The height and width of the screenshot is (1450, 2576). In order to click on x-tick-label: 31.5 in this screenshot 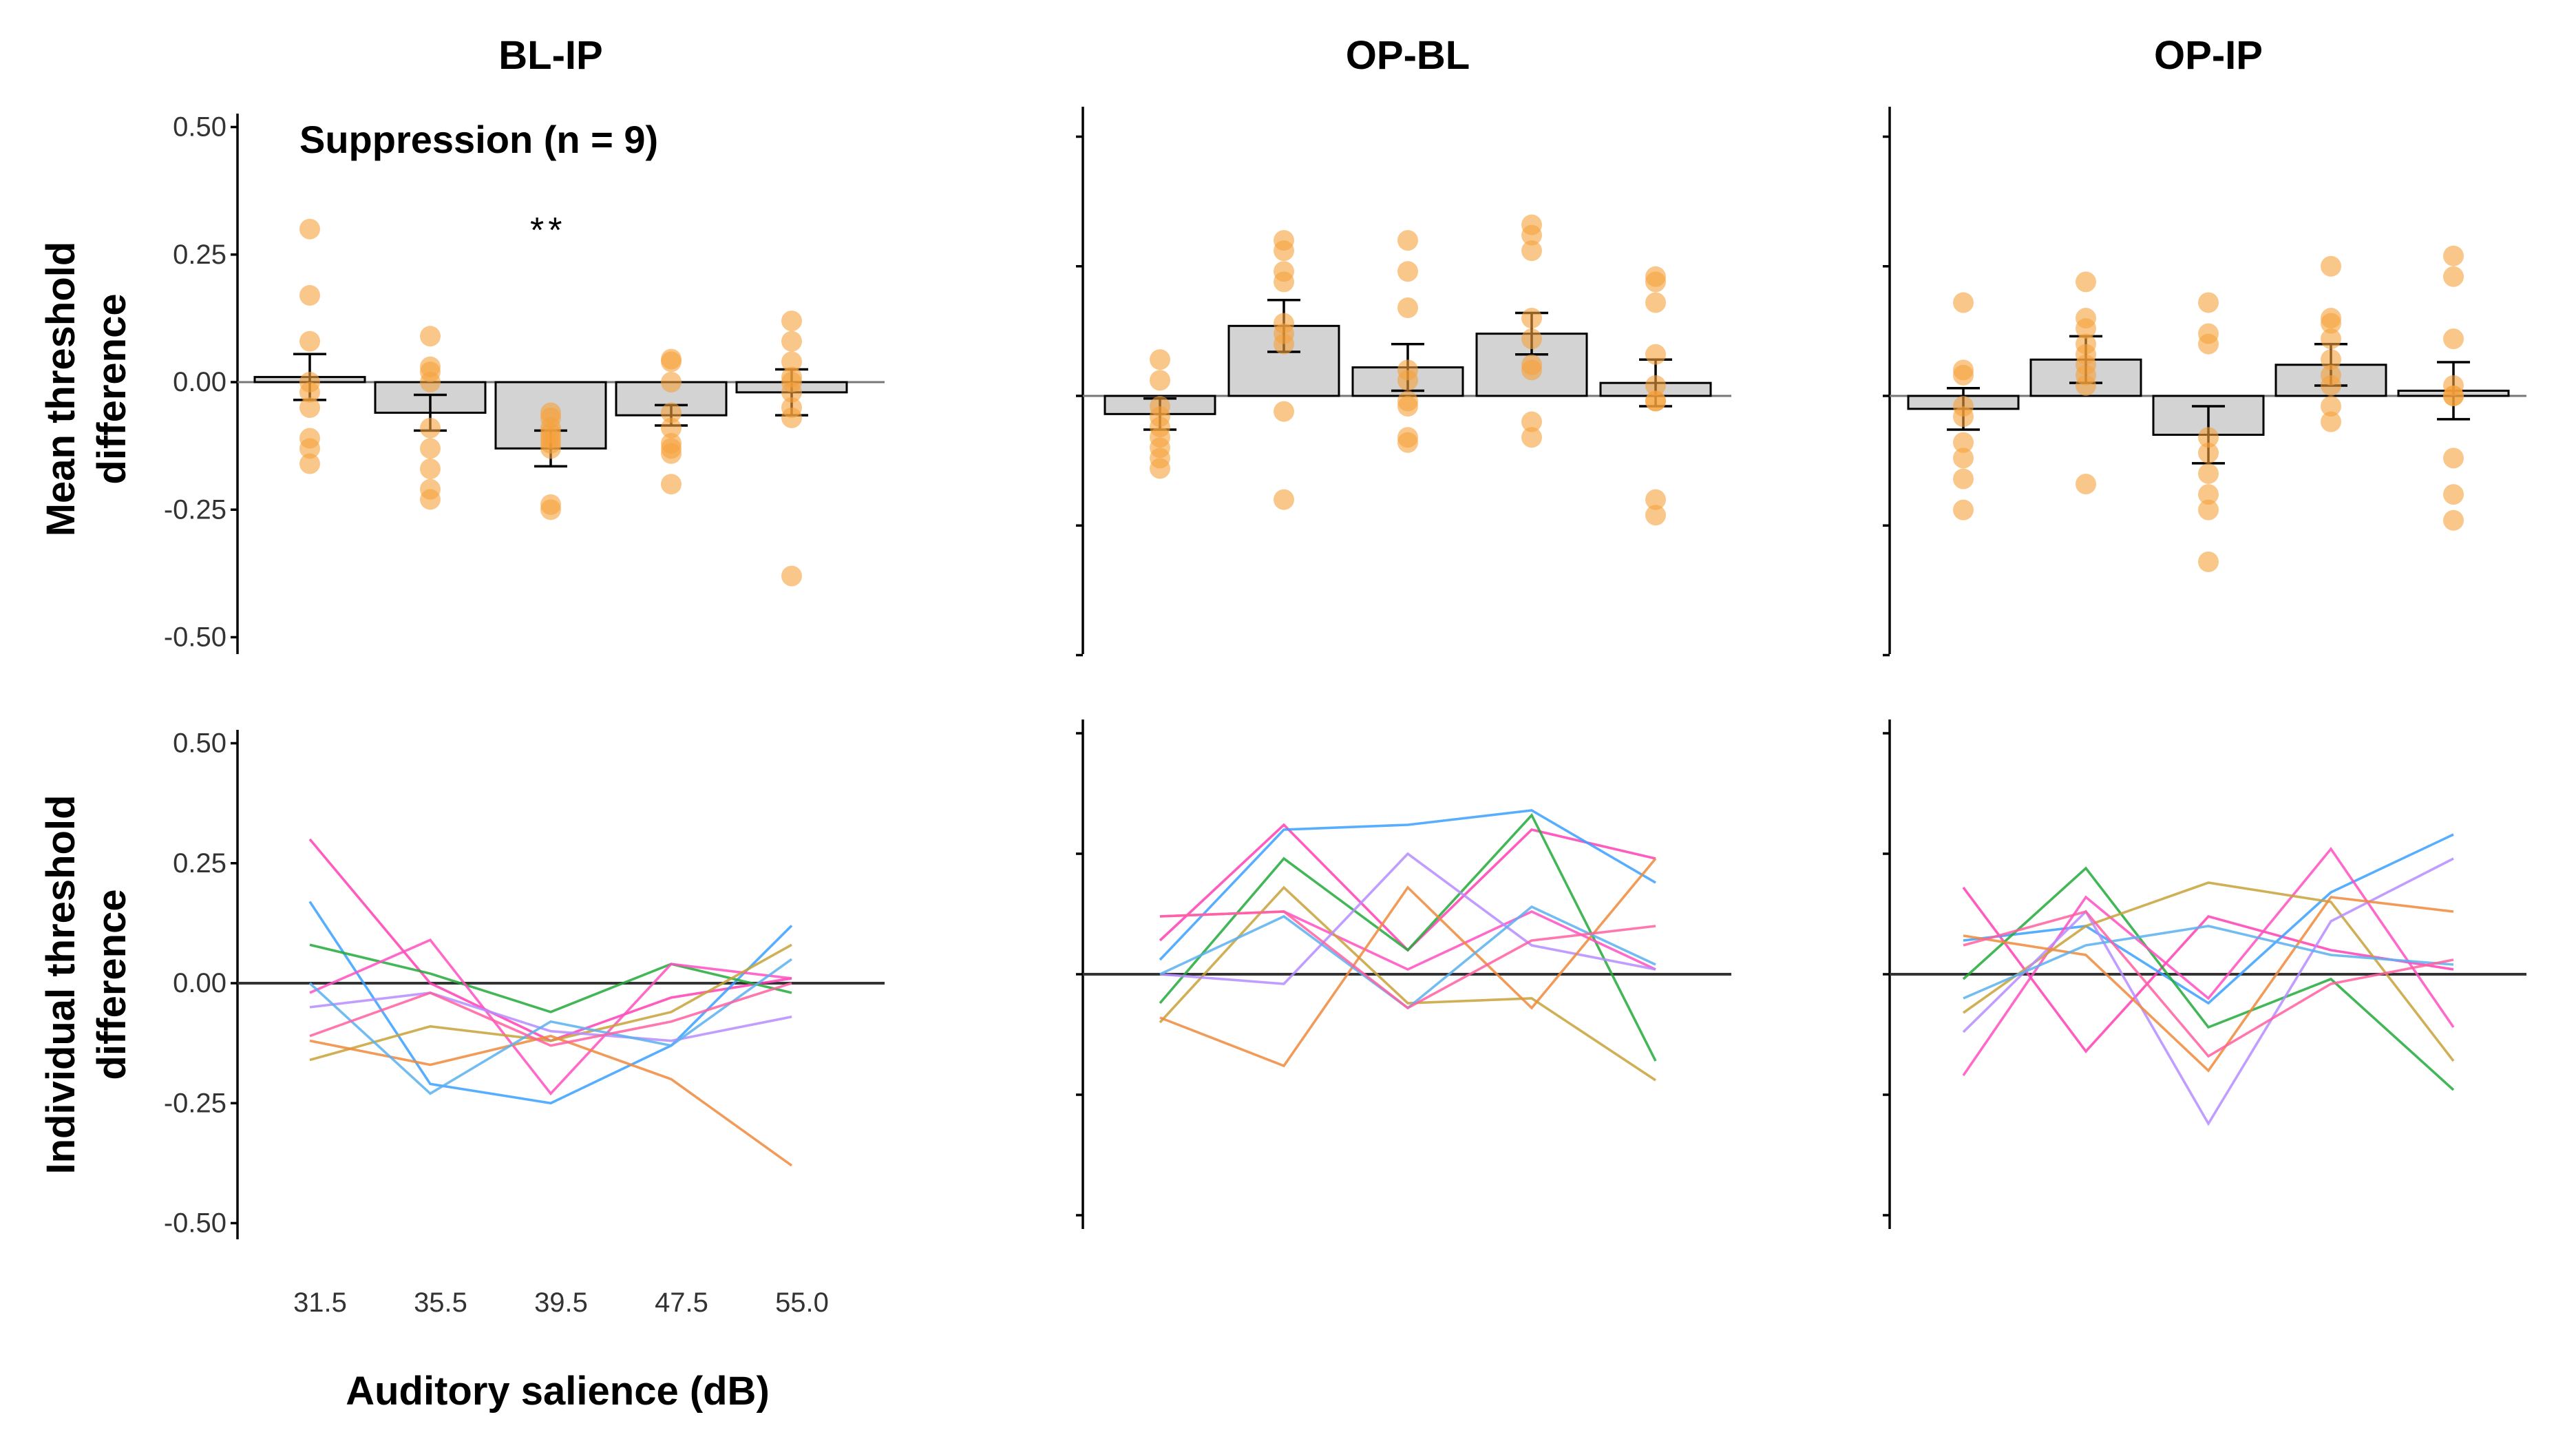, I will do `click(320, 1303)`.